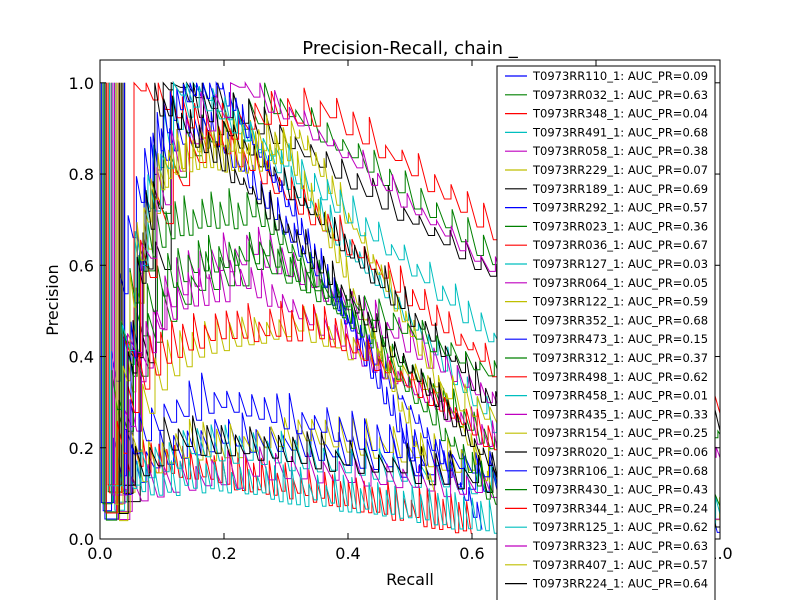 The width and height of the screenshot is (800, 600). What do you see at coordinates (410, 48) in the screenshot?
I see `chart-title: Precision-Recall, chain _` at bounding box center [410, 48].